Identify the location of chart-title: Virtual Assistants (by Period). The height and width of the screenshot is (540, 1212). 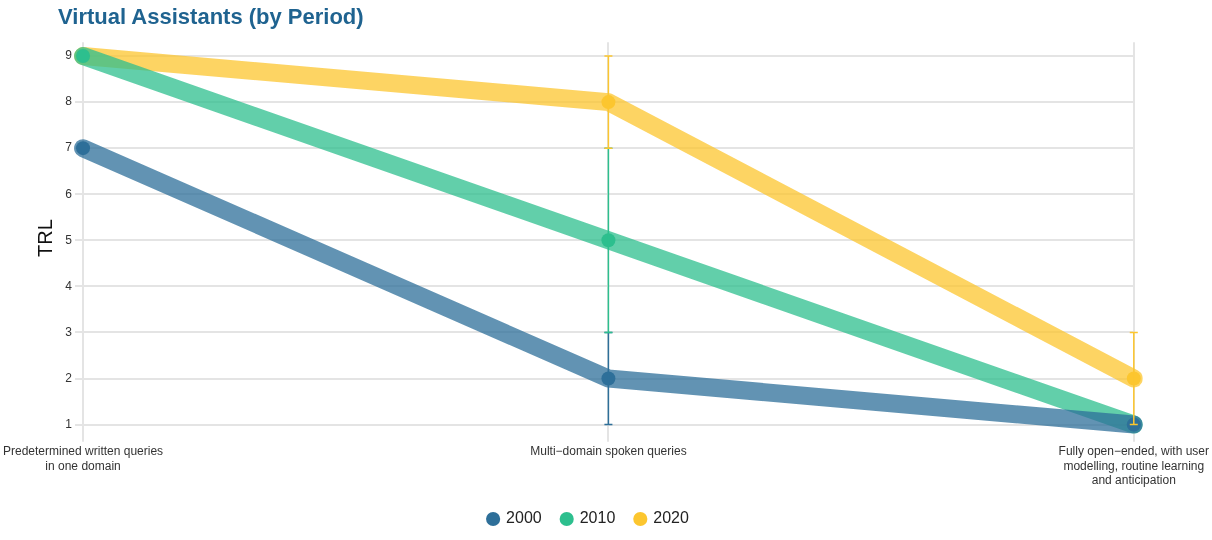
(211, 17).